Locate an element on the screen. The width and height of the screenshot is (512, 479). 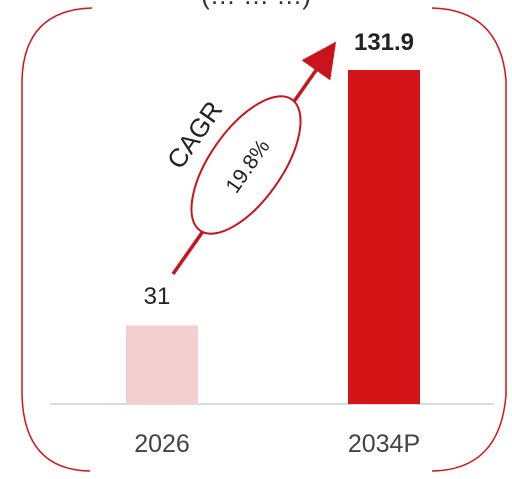
frame-right-edge is located at coordinates (469, 239).